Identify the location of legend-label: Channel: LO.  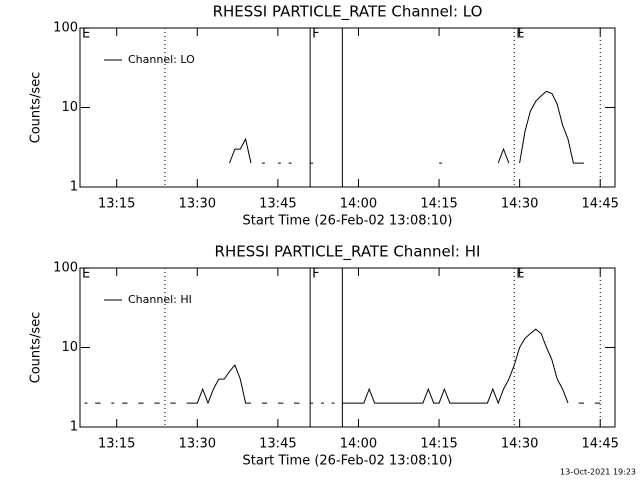
(161, 59).